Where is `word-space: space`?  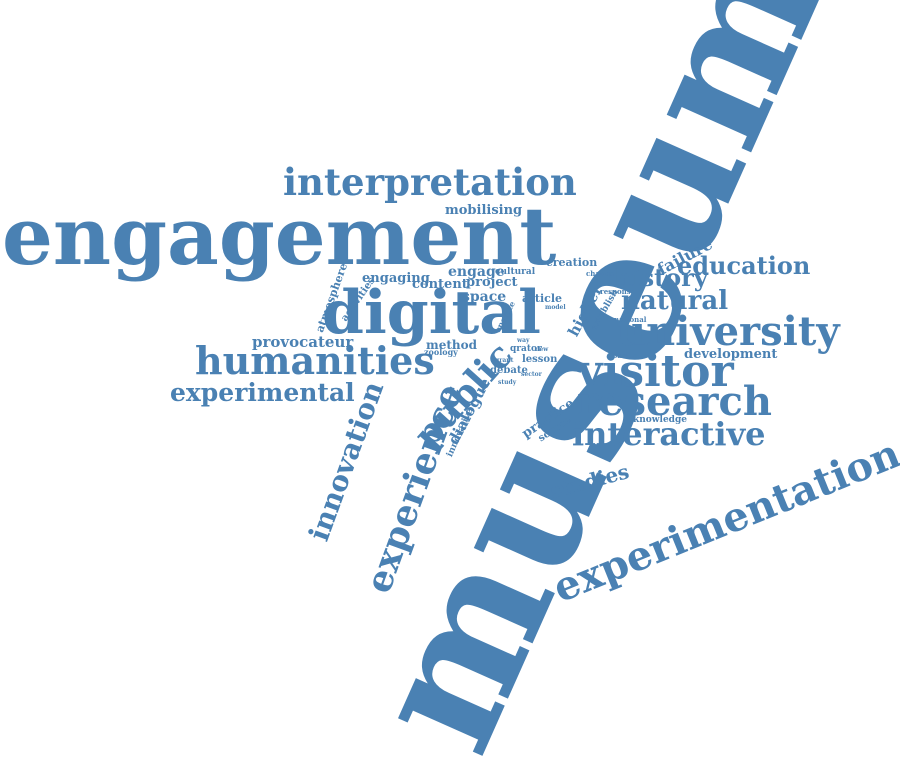 word-space: space is located at coordinates (484, 297).